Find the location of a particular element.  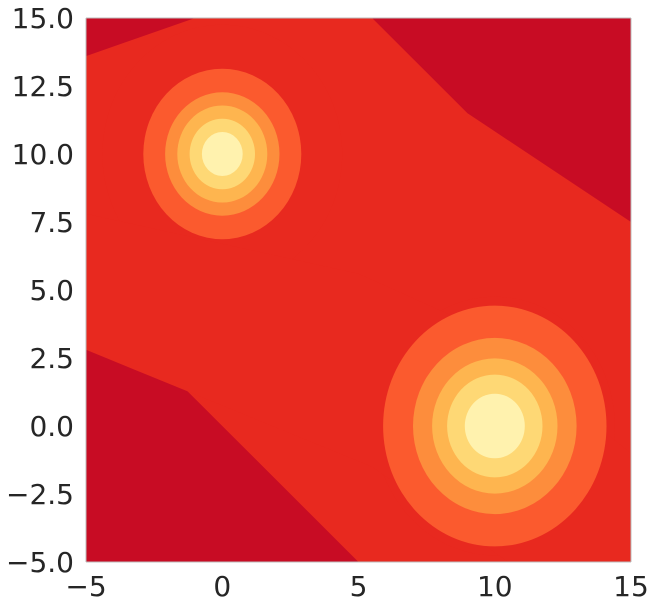

y-tick-label: −5.0 is located at coordinates (40, 562).